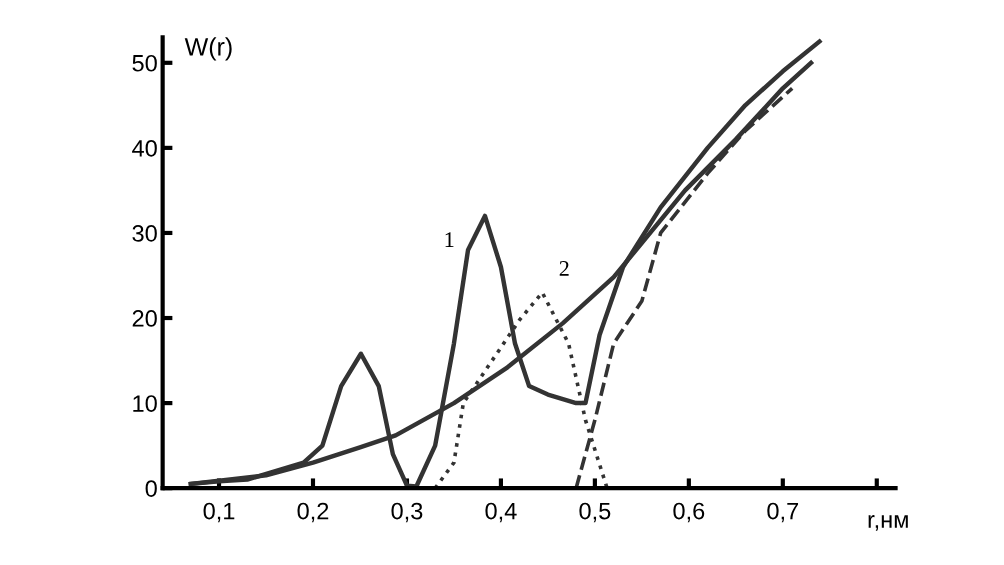 The height and width of the screenshot is (565, 1004). Describe the element at coordinates (564, 268) in the screenshot. I see `annotation: 2` at that location.